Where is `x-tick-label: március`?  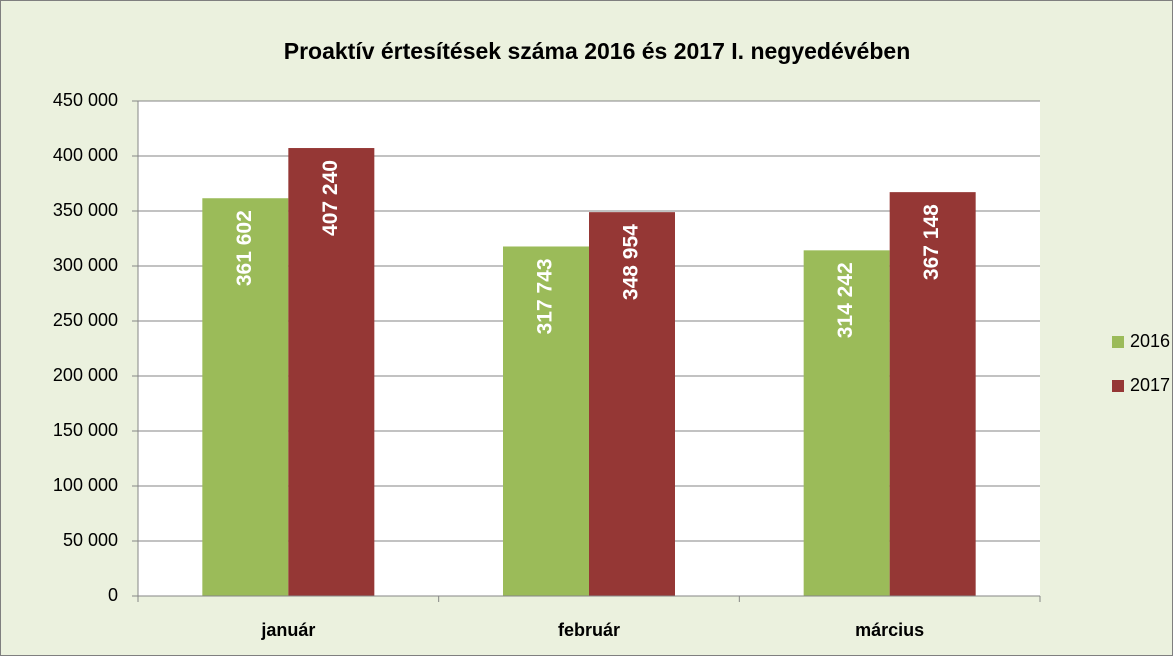
x-tick-label: március is located at coordinates (889, 630).